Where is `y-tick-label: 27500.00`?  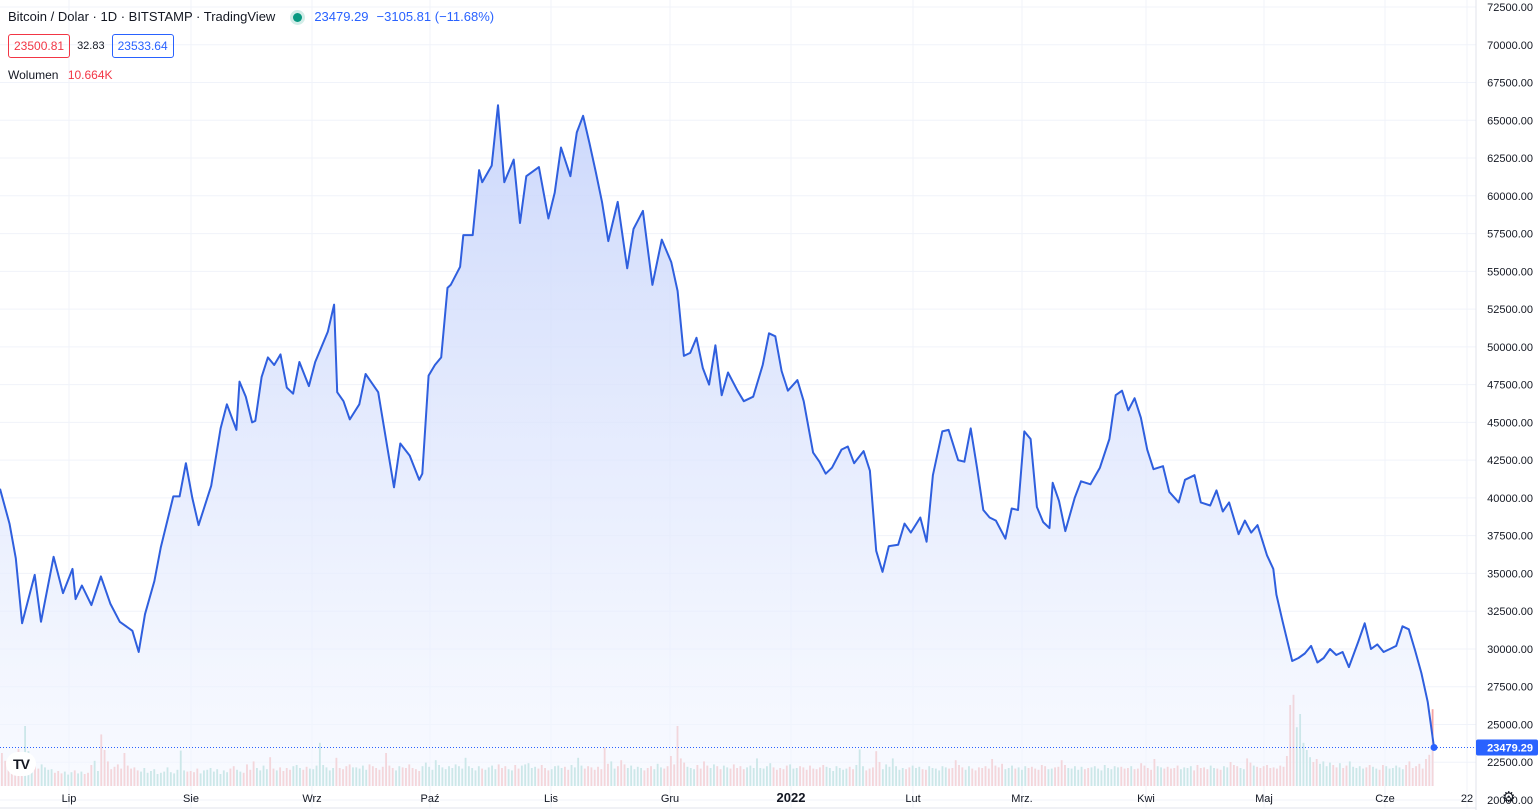
y-tick-label: 27500.00 is located at coordinates (1510, 688).